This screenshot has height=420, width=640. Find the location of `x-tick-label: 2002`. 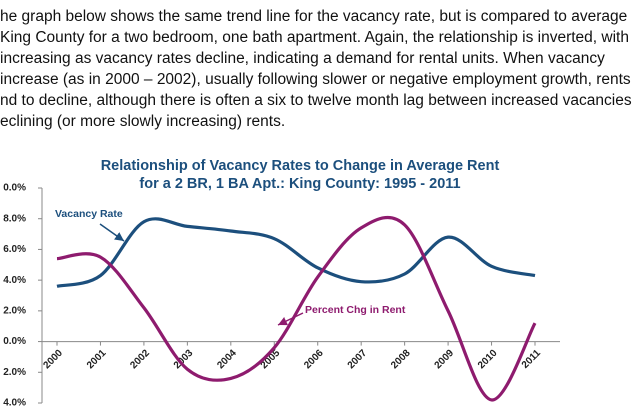

x-tick-label: 2002 is located at coordinates (140, 359).